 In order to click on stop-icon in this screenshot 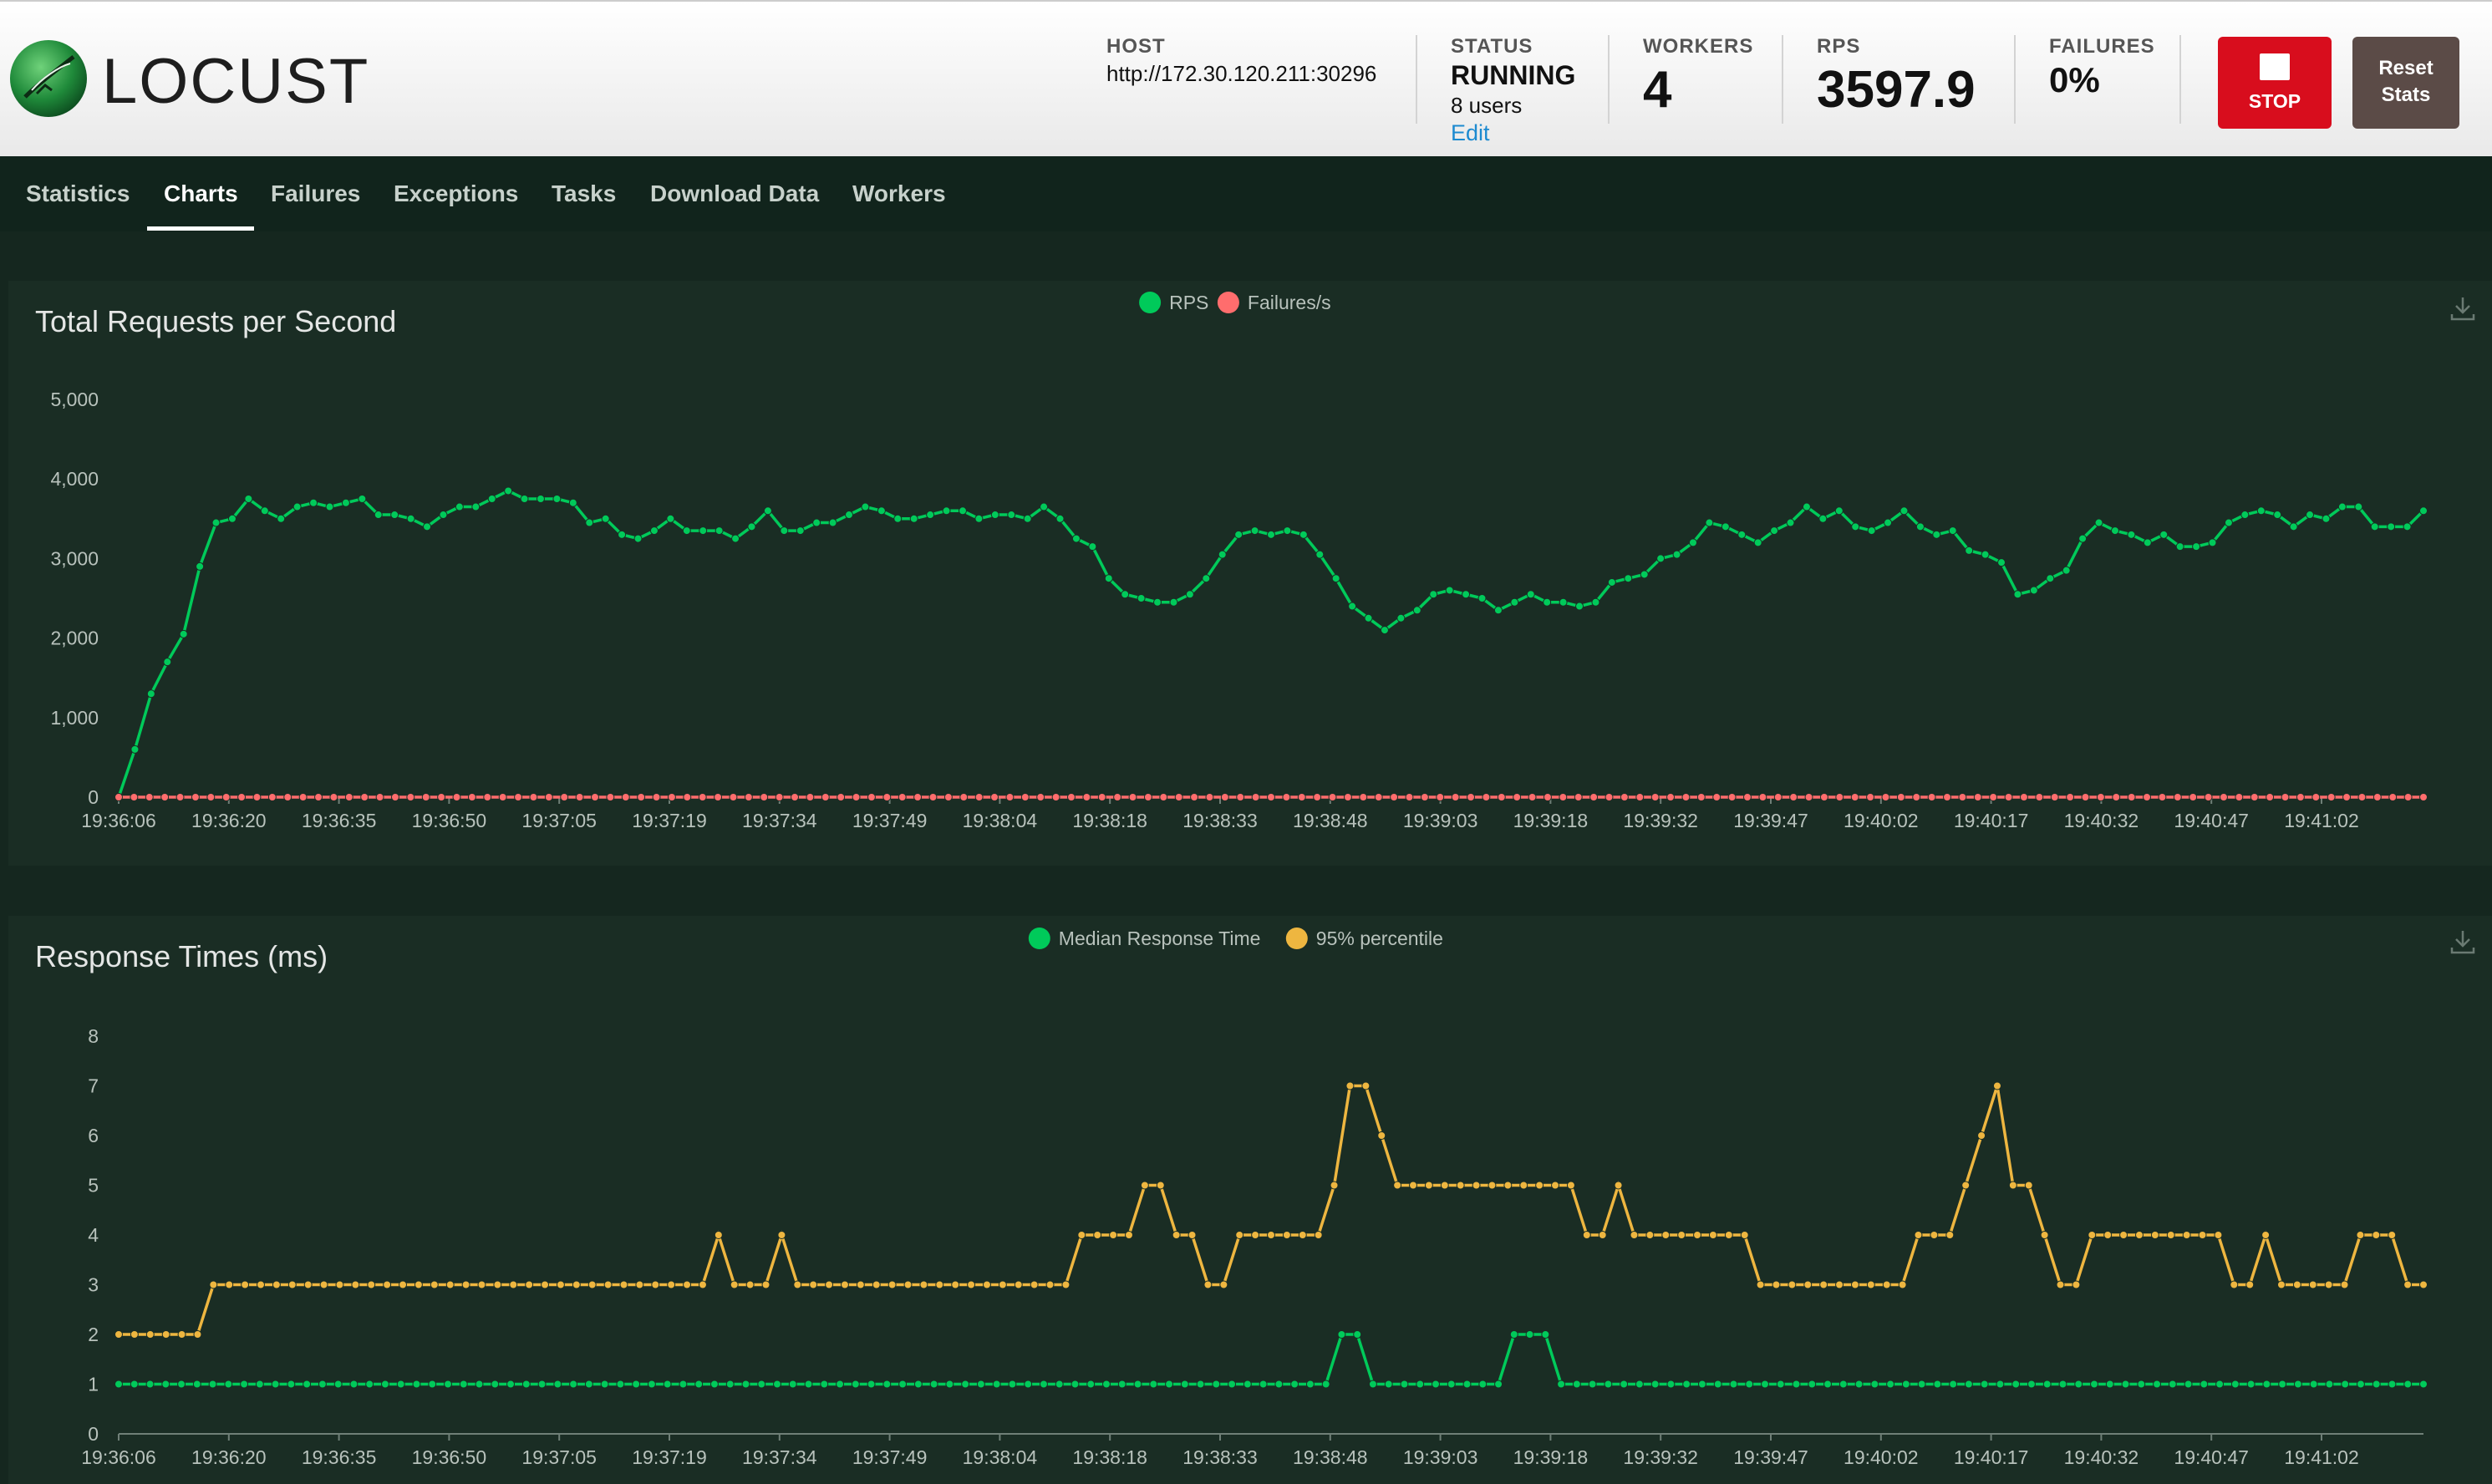, I will do `click(2275, 66)`.